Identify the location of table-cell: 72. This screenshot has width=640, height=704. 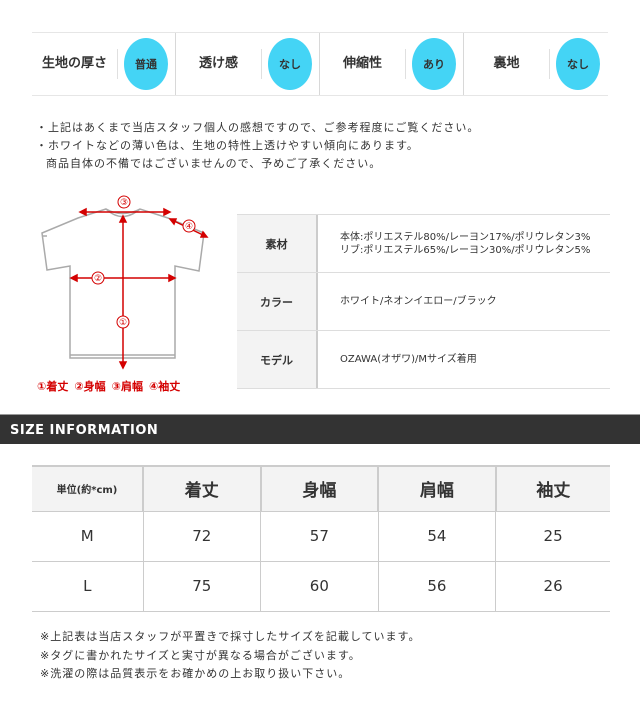
(201, 536).